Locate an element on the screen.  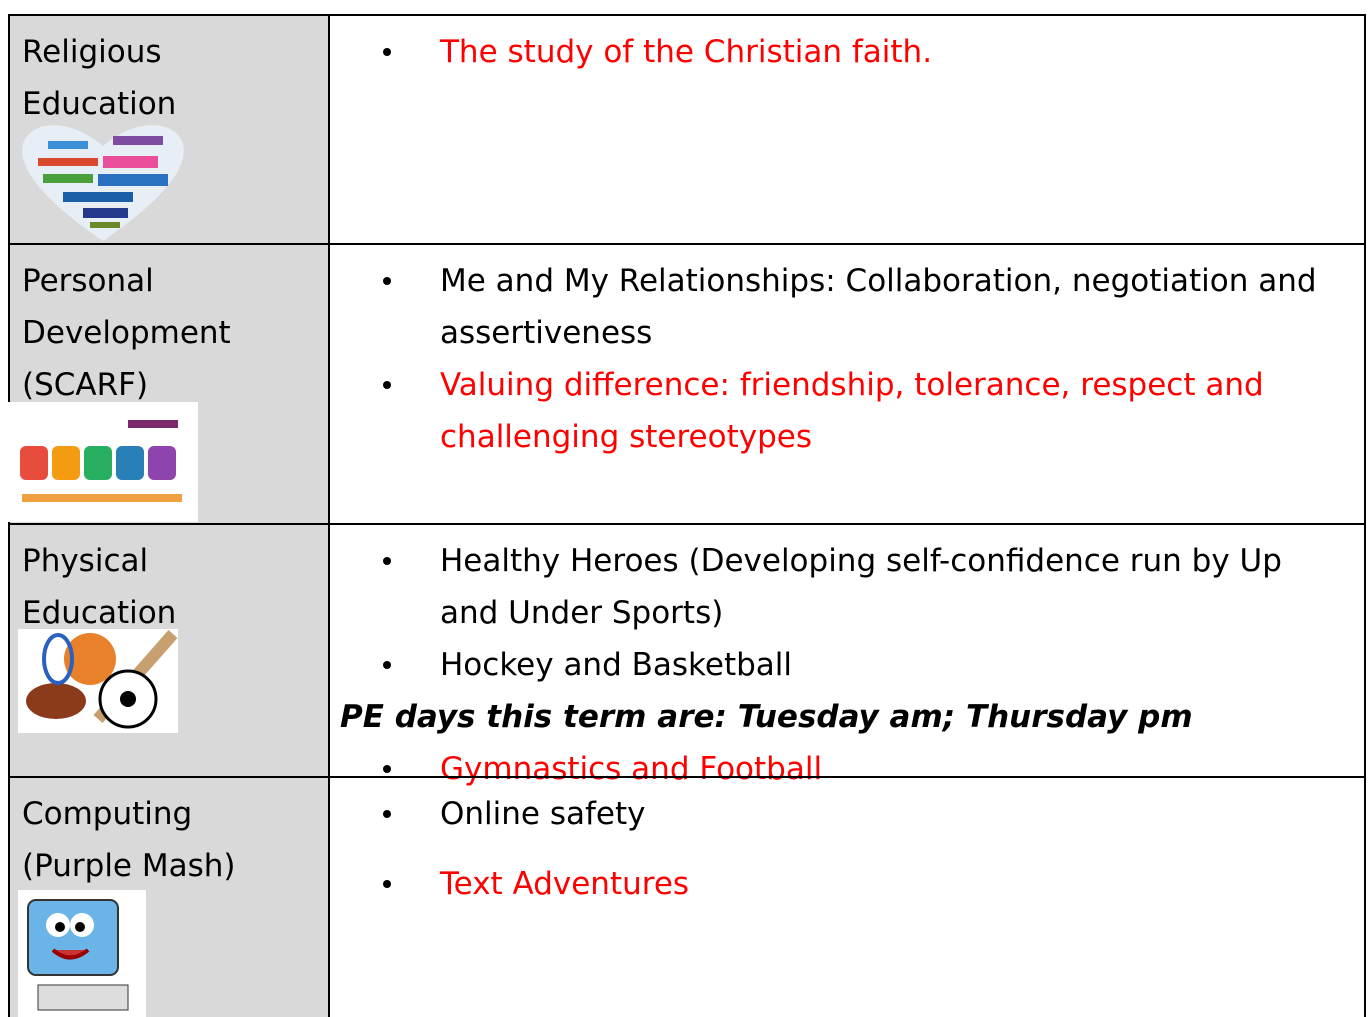
bullet-item: Hockey and Basketball is located at coordinates (847, 665).